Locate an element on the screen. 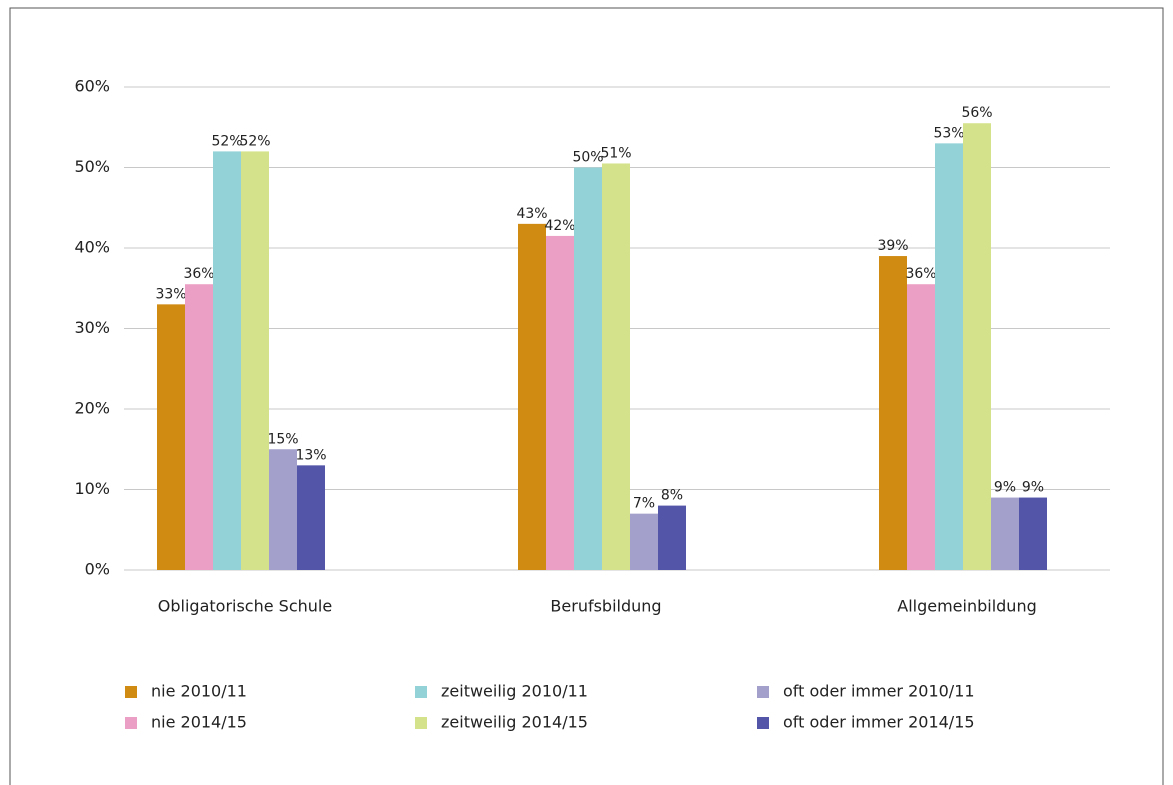 This screenshot has width=1173, height=785. y-tick-label: 60% is located at coordinates (92, 86).